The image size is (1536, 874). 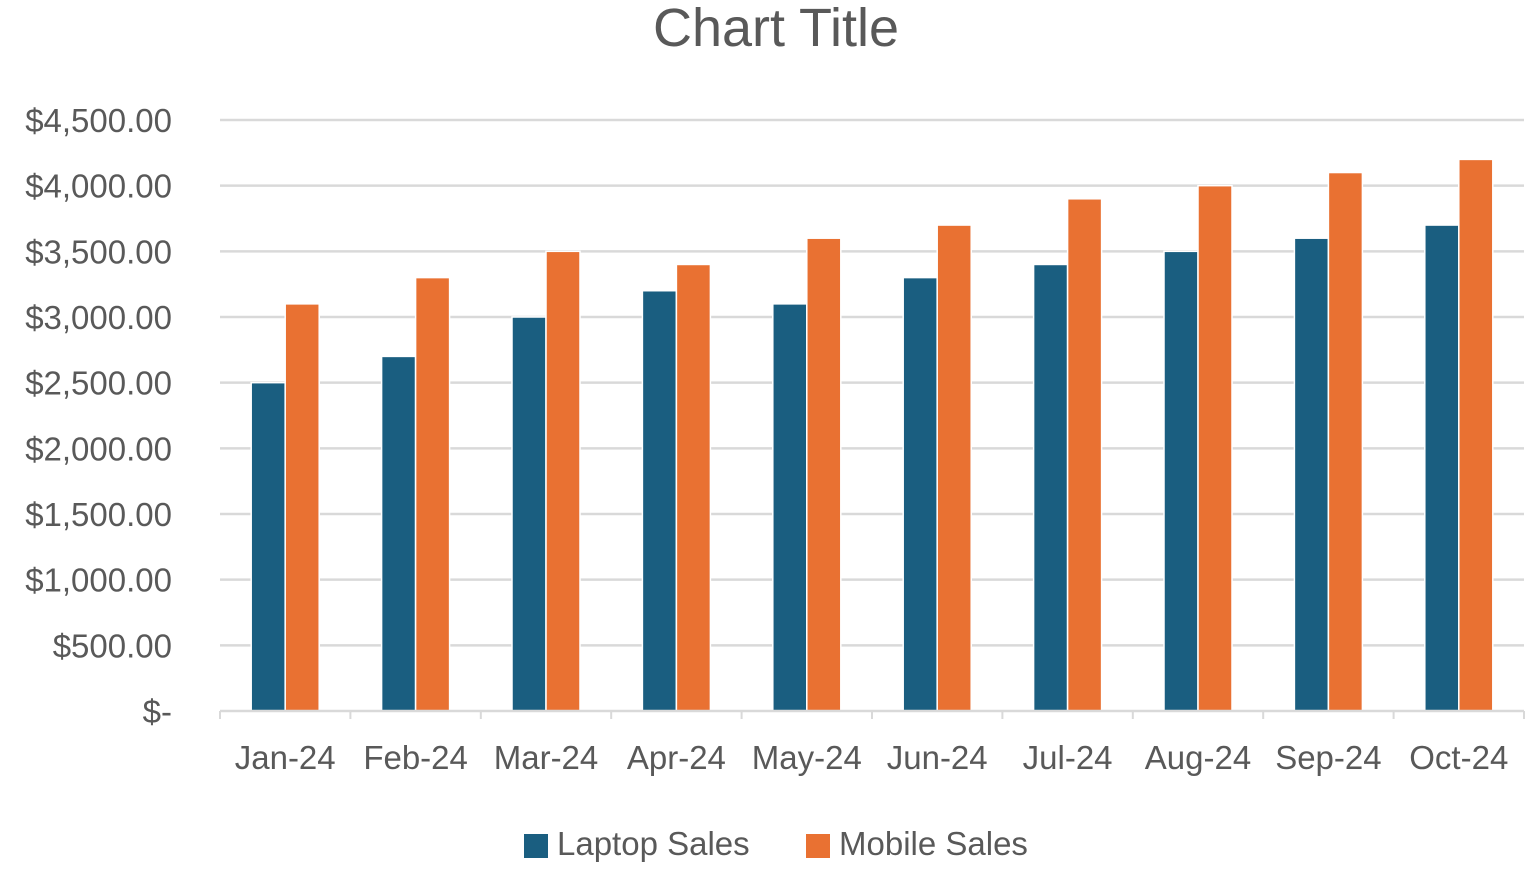 I want to click on chart-title: Chart Title, so click(x=776, y=29).